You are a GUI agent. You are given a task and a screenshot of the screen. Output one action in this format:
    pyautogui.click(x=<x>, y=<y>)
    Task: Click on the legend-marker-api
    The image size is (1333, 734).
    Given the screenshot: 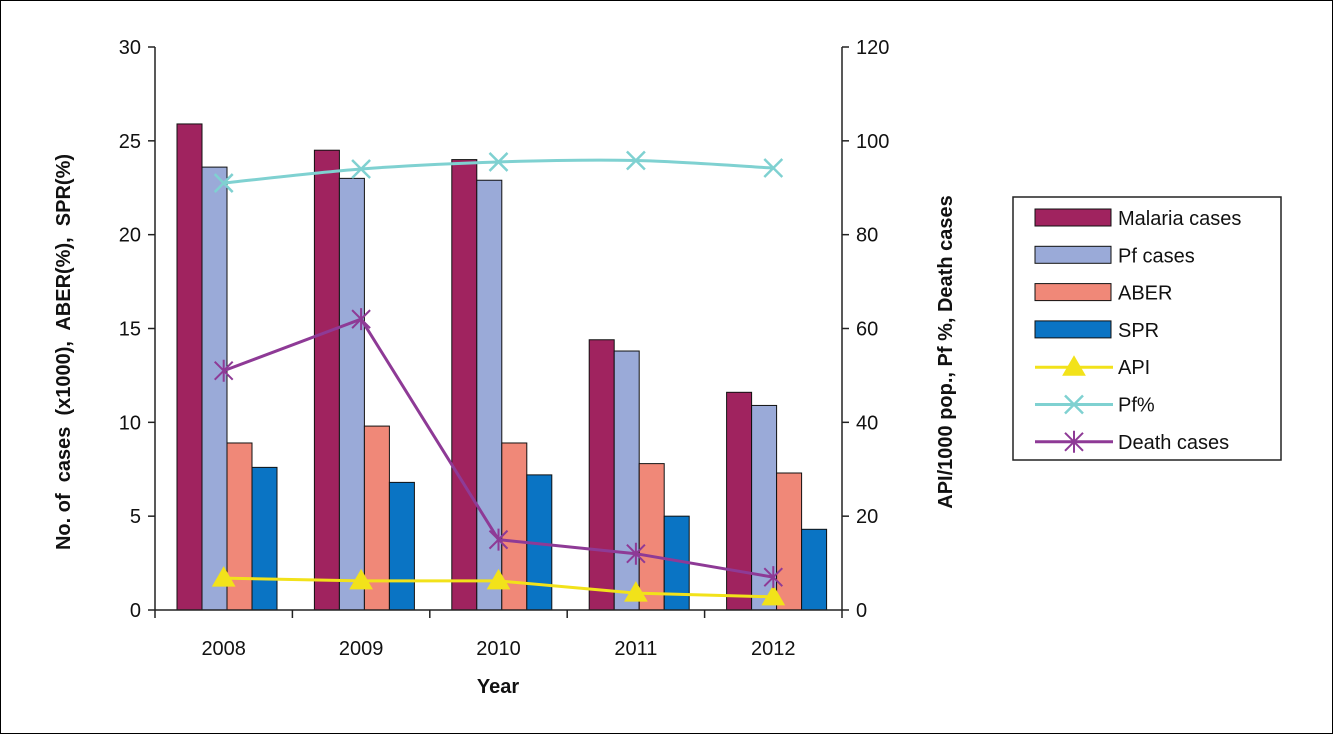 What is the action you would take?
    pyautogui.click(x=1074, y=365)
    